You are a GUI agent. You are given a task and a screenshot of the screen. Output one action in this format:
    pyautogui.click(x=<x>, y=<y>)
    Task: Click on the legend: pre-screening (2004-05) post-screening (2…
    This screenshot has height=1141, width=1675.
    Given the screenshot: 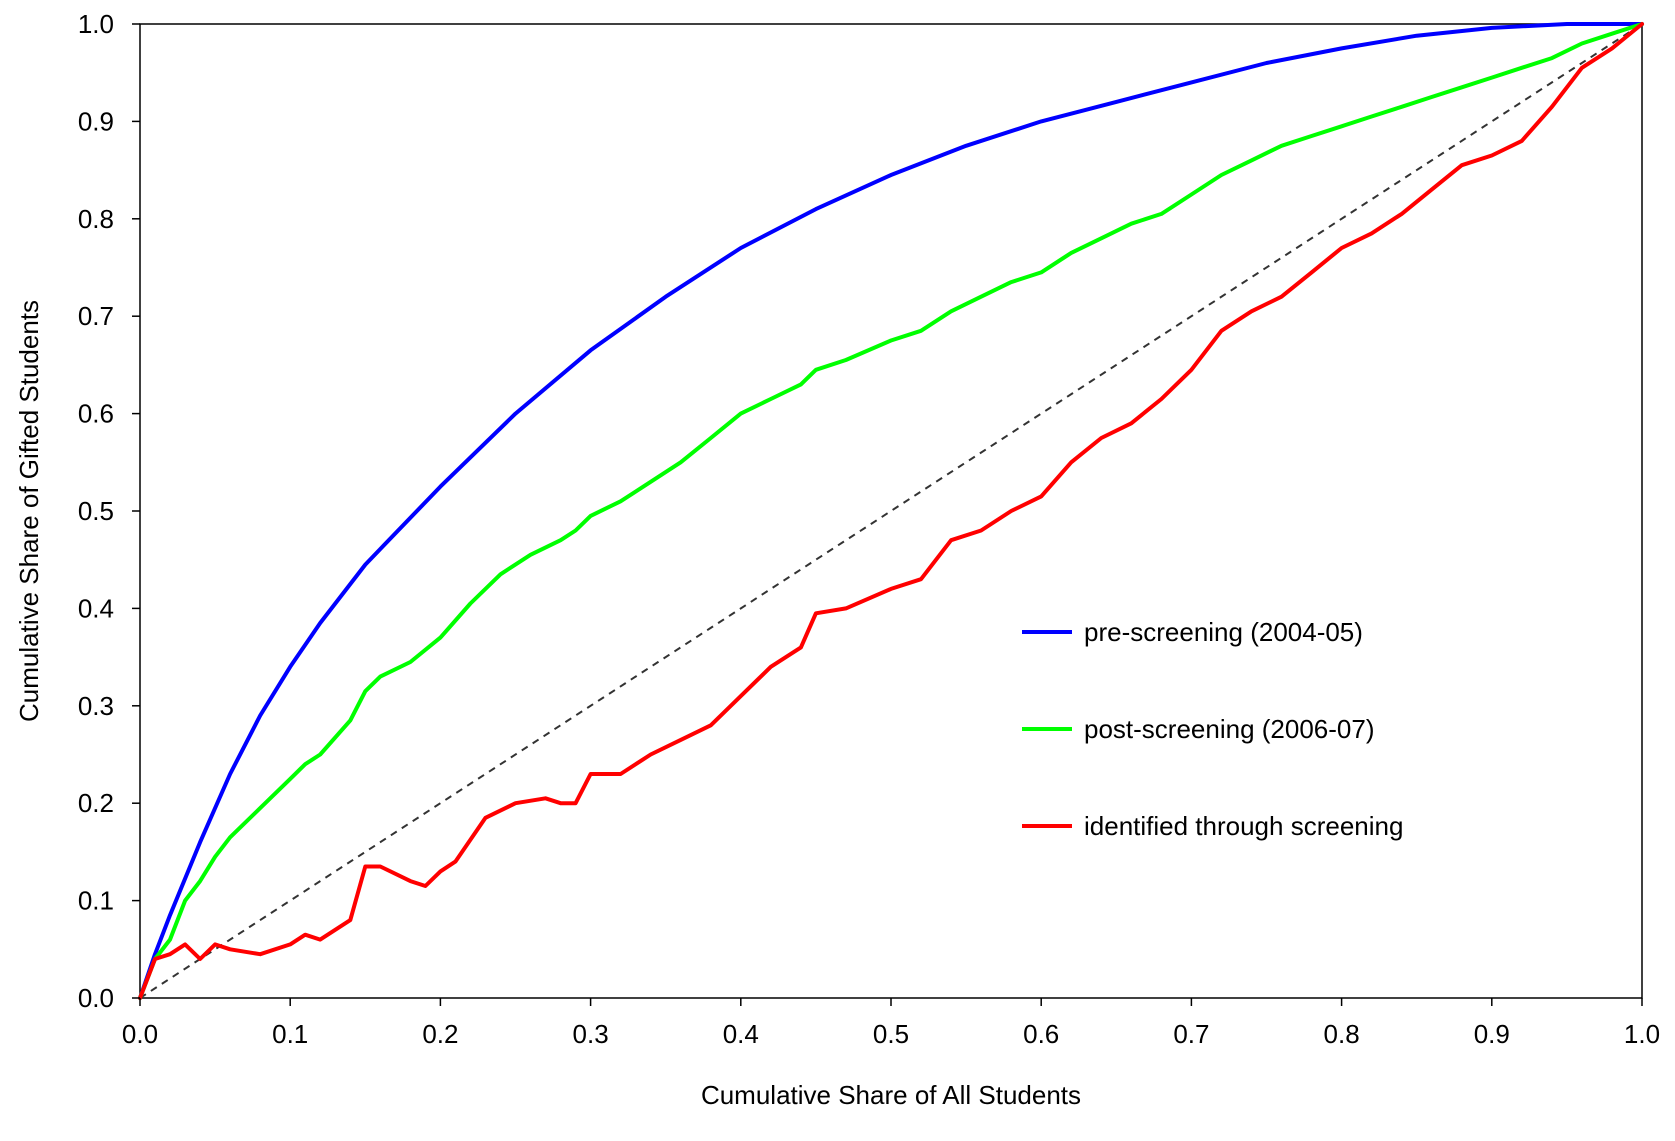 What is the action you would take?
    pyautogui.click(x=1212, y=729)
    